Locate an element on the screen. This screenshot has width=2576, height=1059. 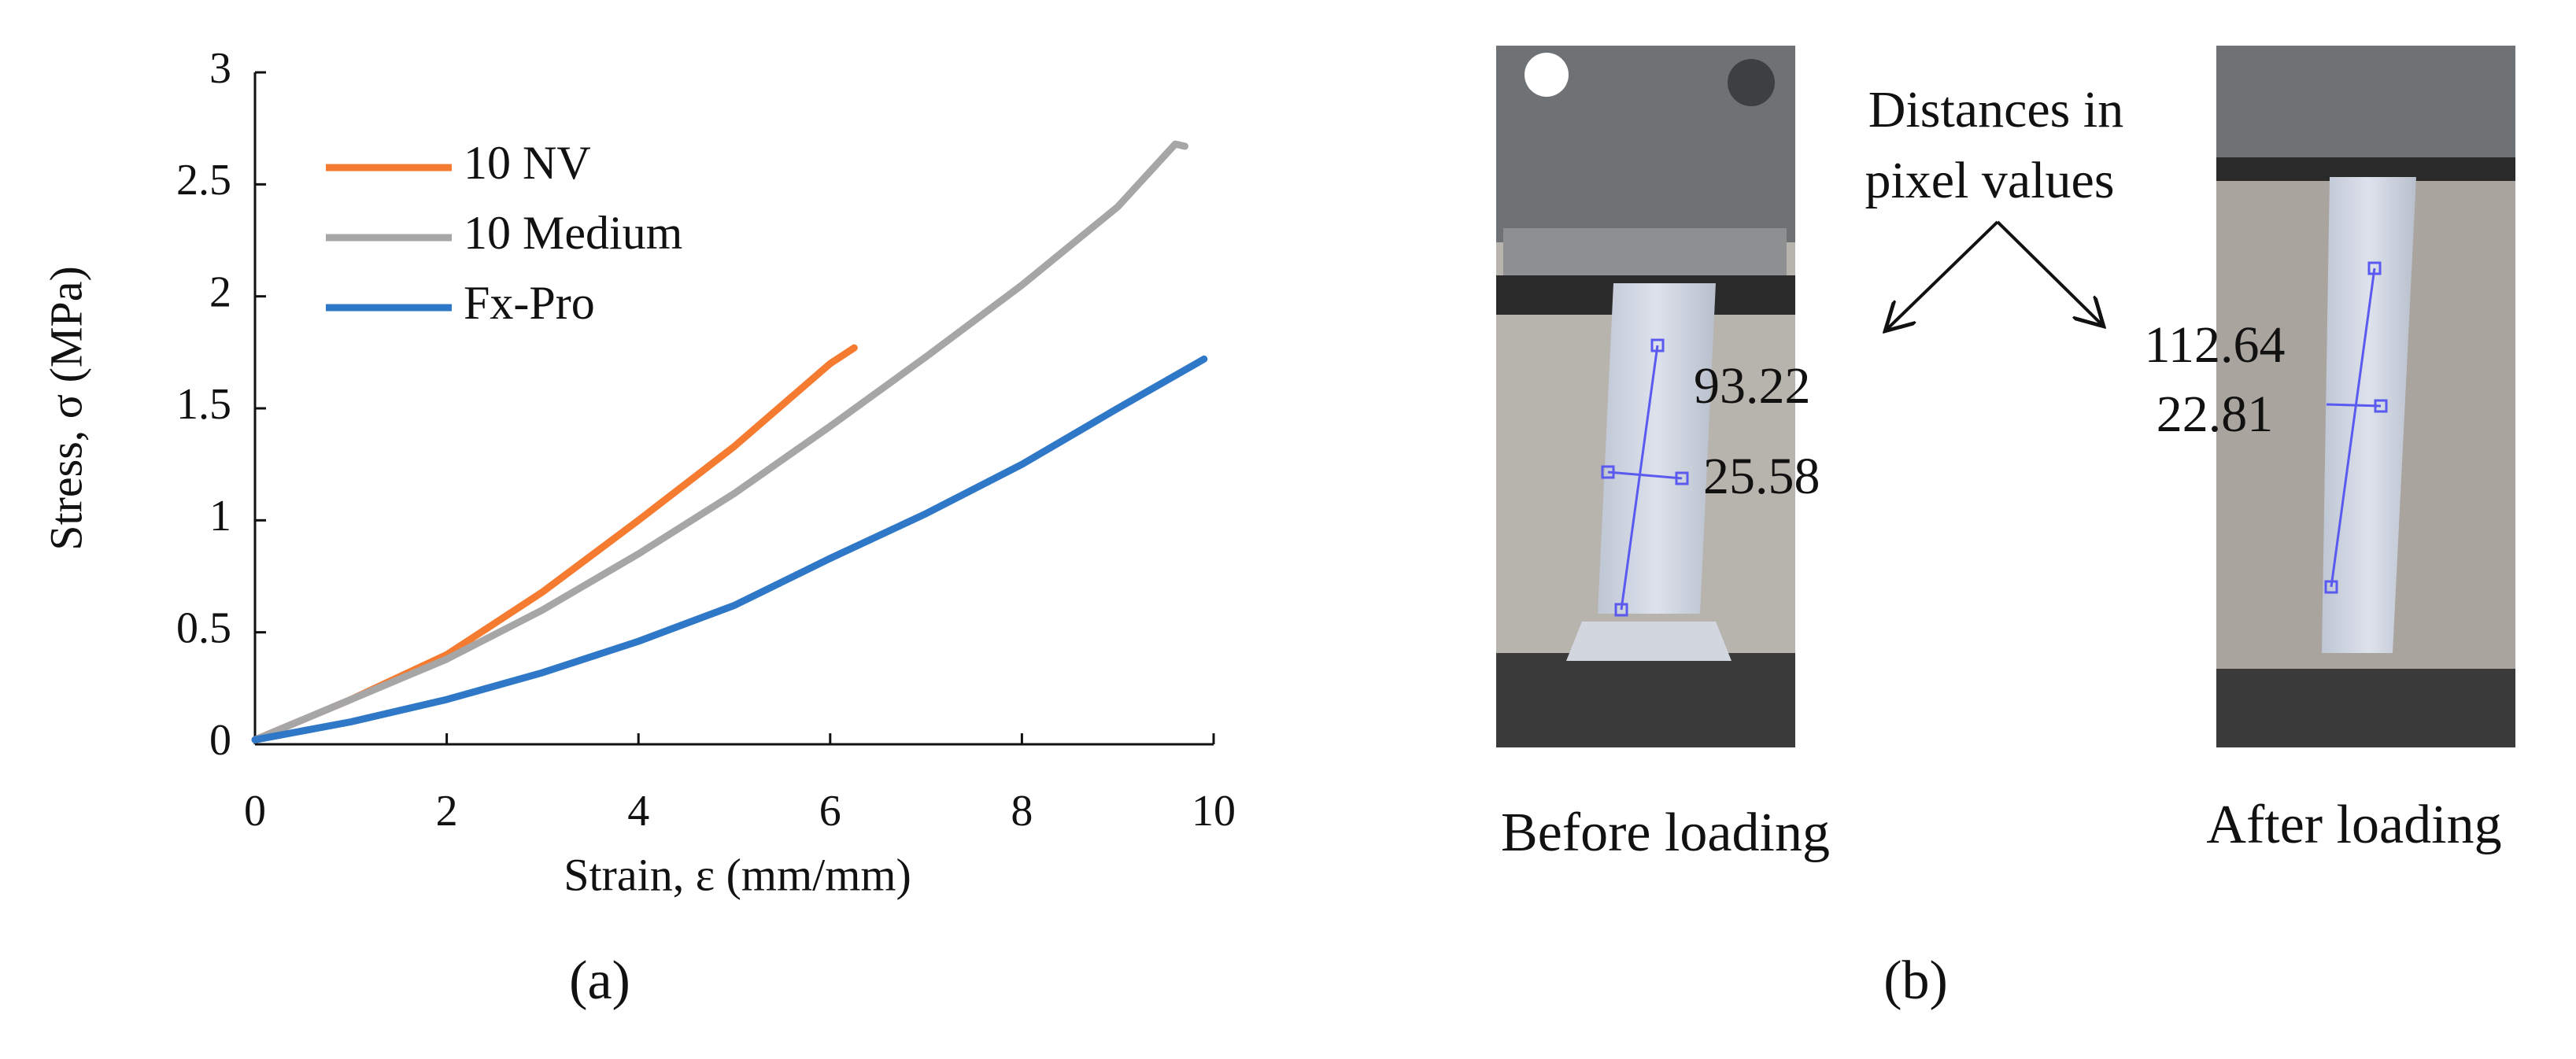
x-tick-label: 6 is located at coordinates (830, 811).